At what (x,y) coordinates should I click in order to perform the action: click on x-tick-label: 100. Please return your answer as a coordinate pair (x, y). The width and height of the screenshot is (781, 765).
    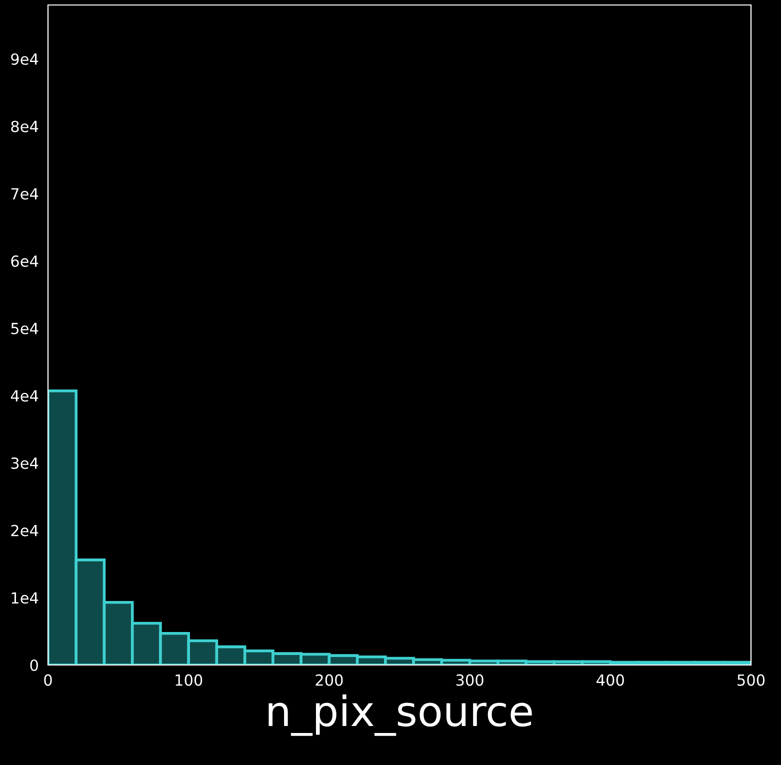
    Looking at the image, I should click on (189, 680).